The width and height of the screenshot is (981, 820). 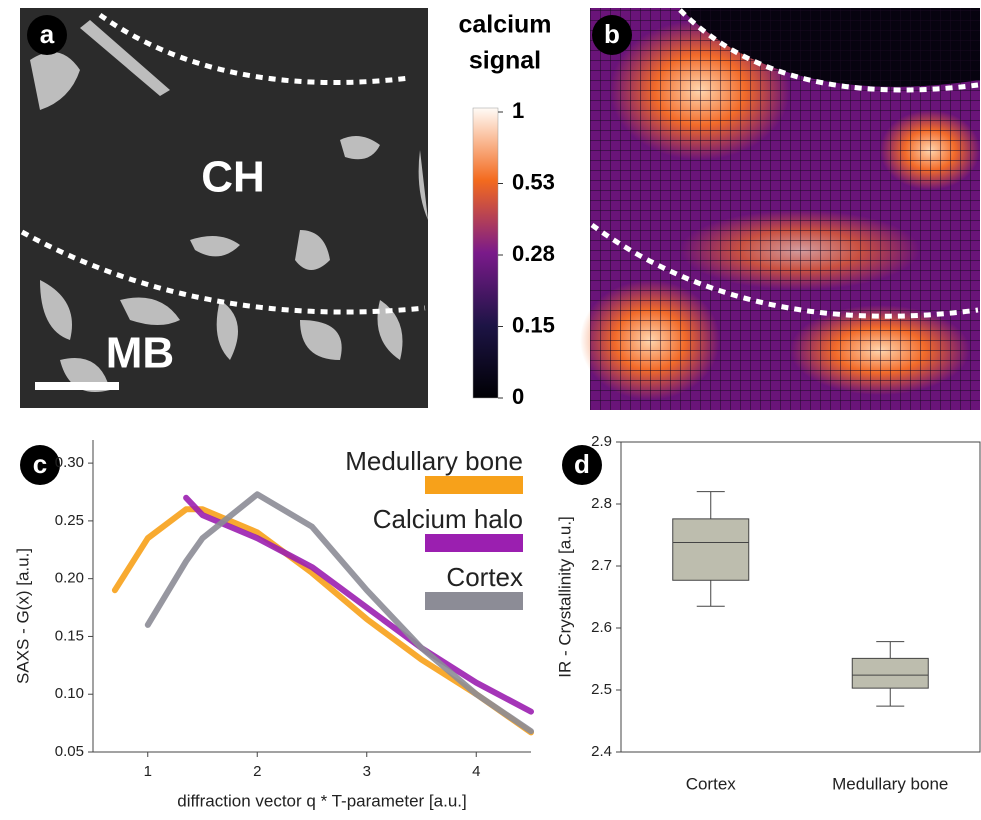 What do you see at coordinates (69, 520) in the screenshot?
I see `y-tick-label: 0.25` at bounding box center [69, 520].